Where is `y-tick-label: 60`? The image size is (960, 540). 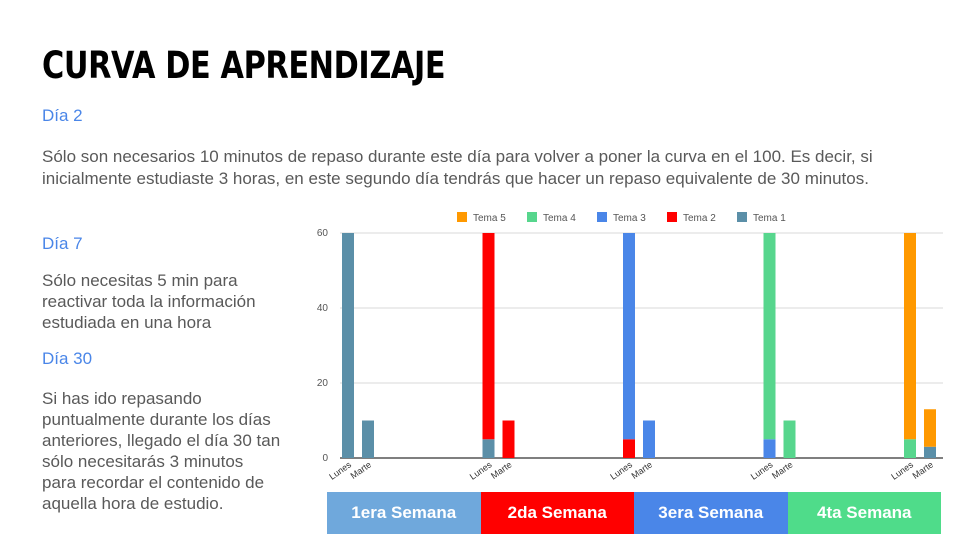 y-tick-label: 60 is located at coordinates (323, 233).